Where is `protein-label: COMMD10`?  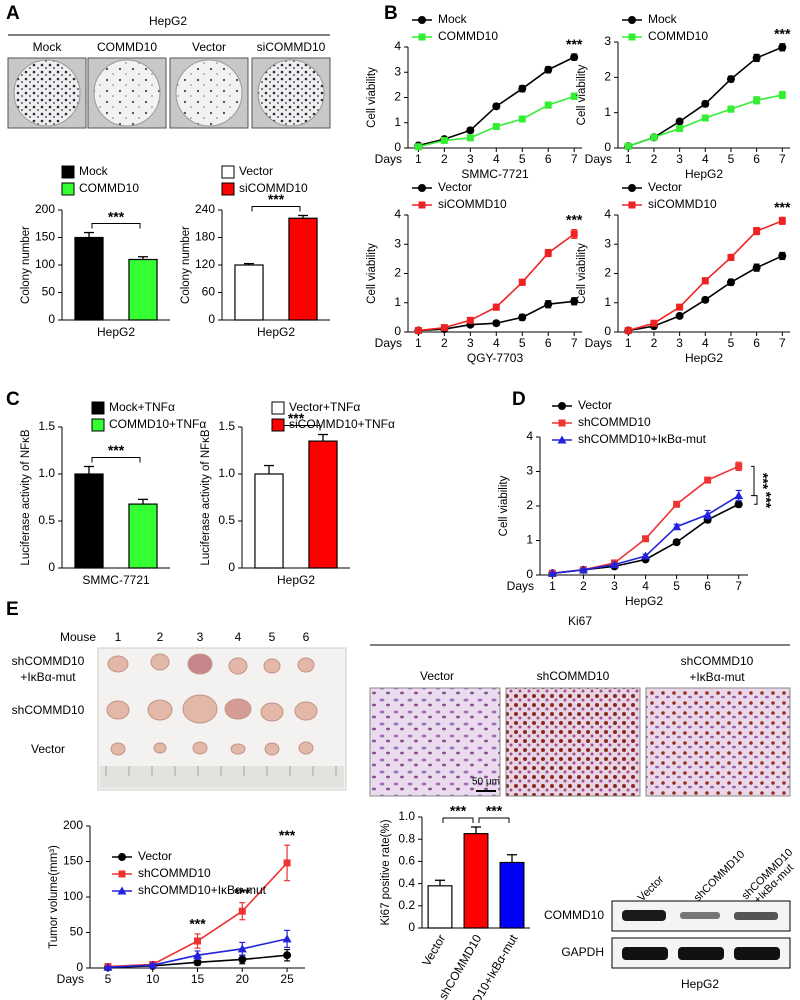 protein-label: COMMD10 is located at coordinates (574, 915).